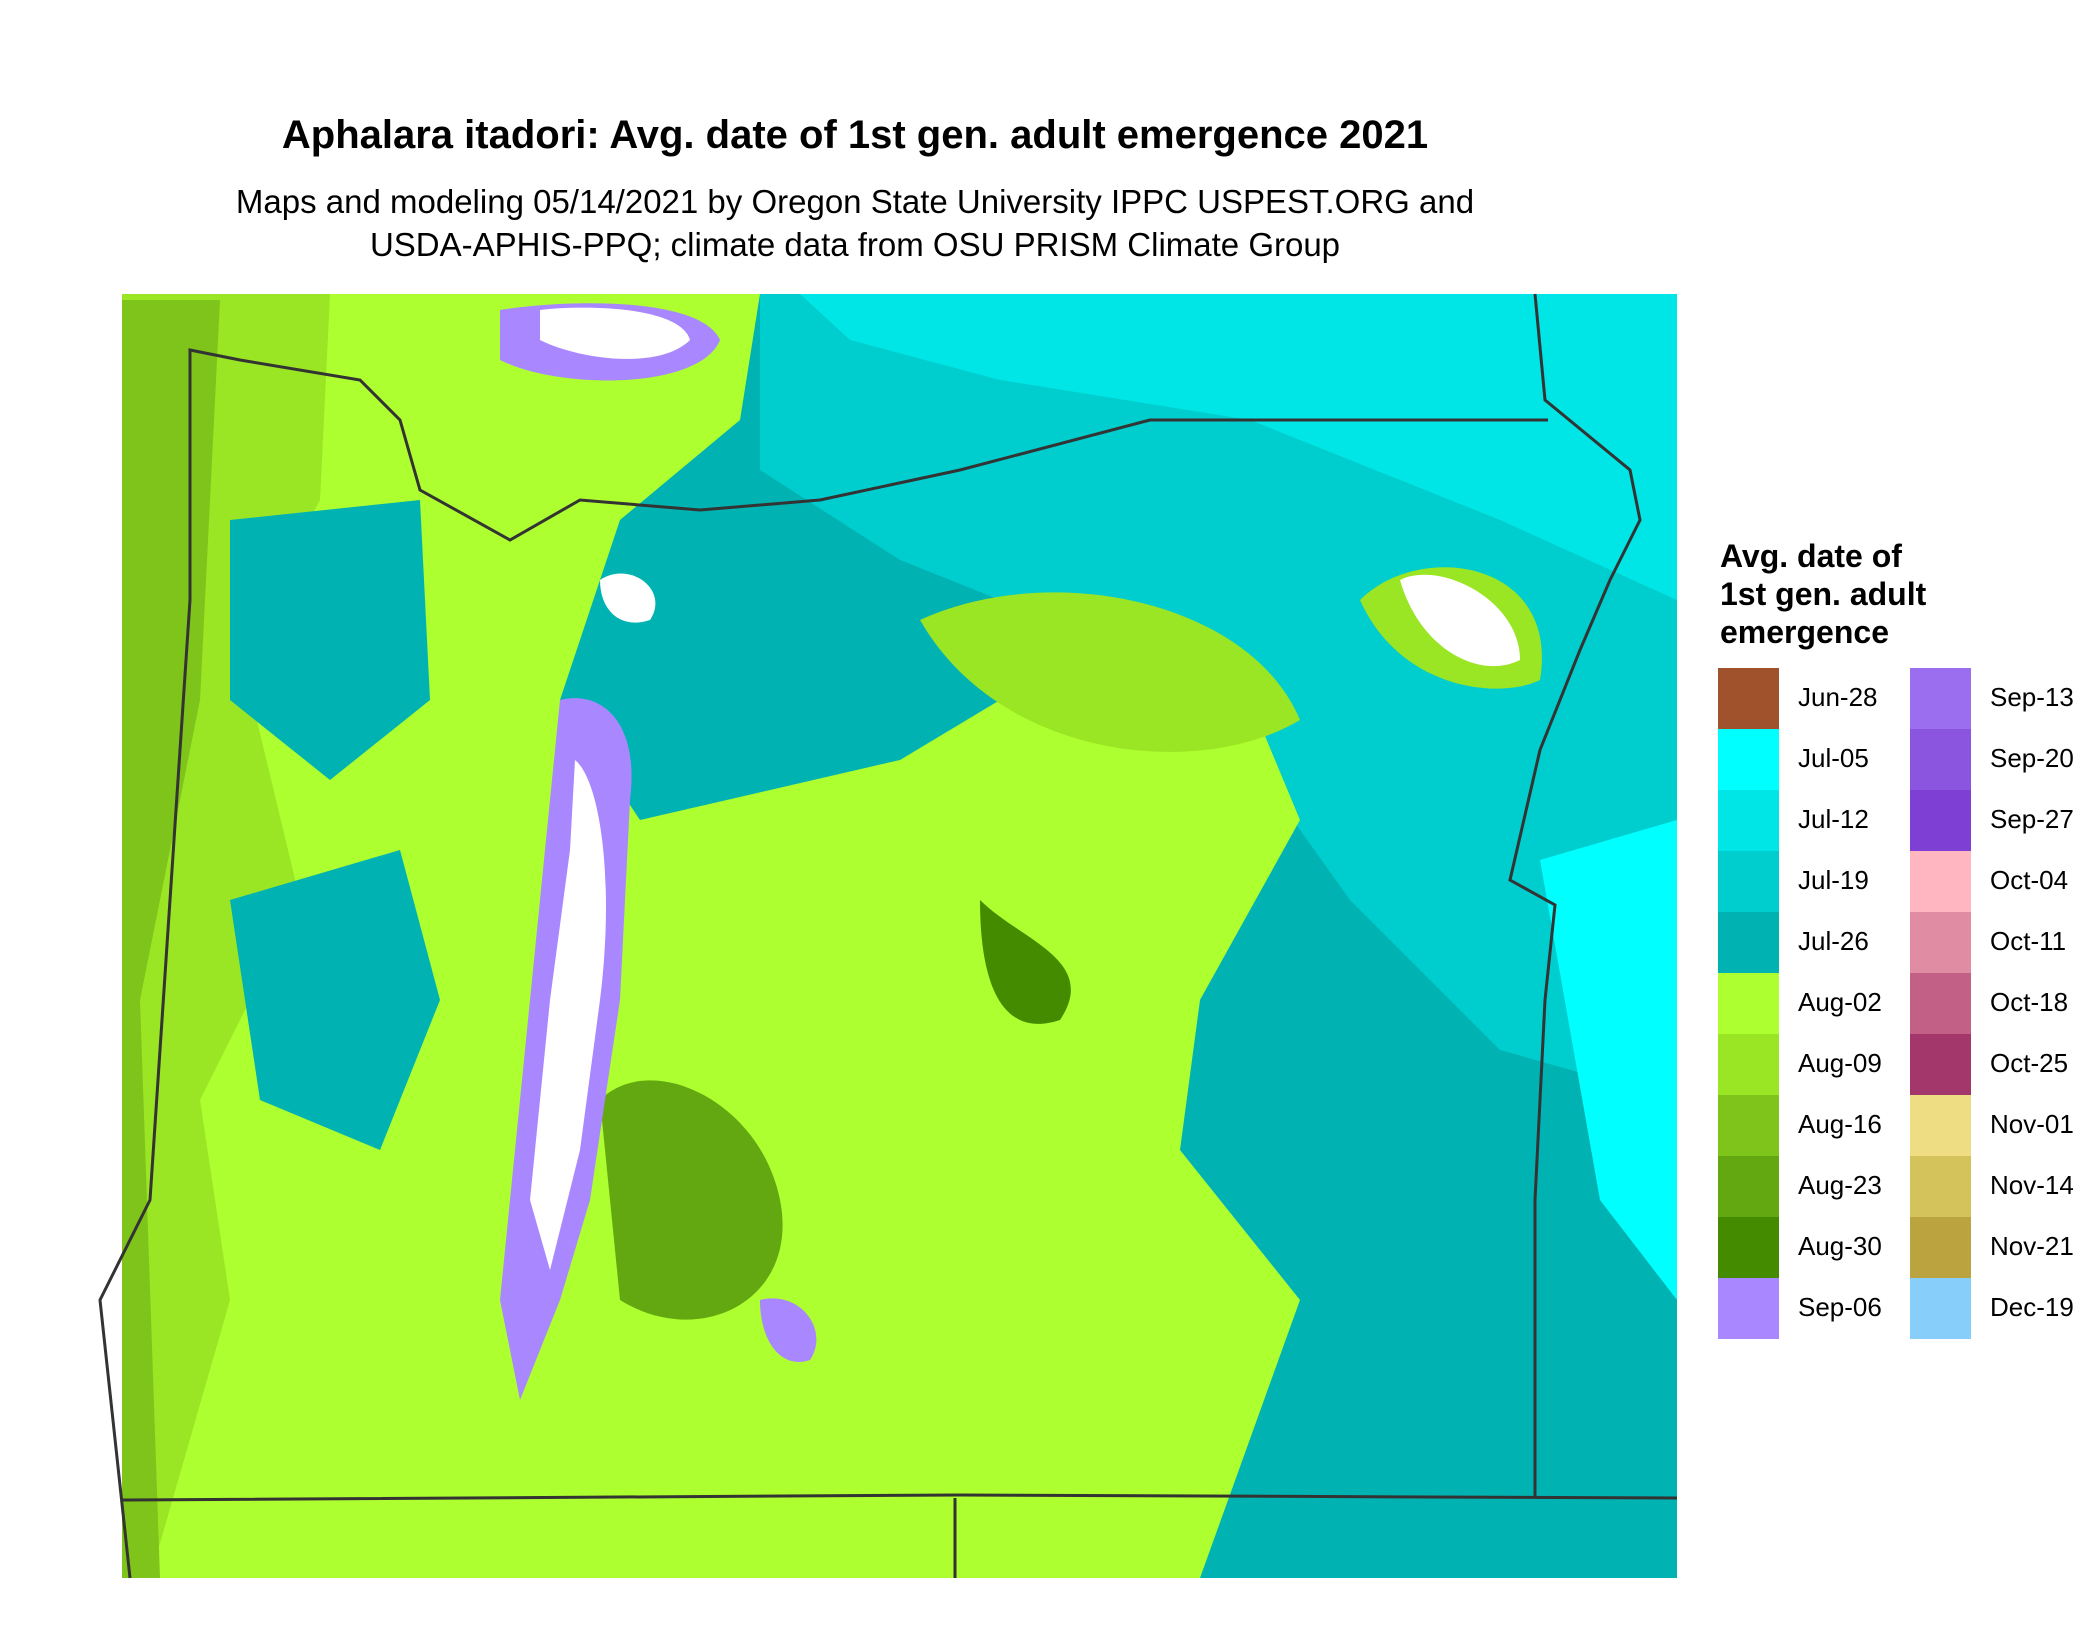  What do you see at coordinates (1823, 594) in the screenshot?
I see `legend-title: 1st gen. adult` at bounding box center [1823, 594].